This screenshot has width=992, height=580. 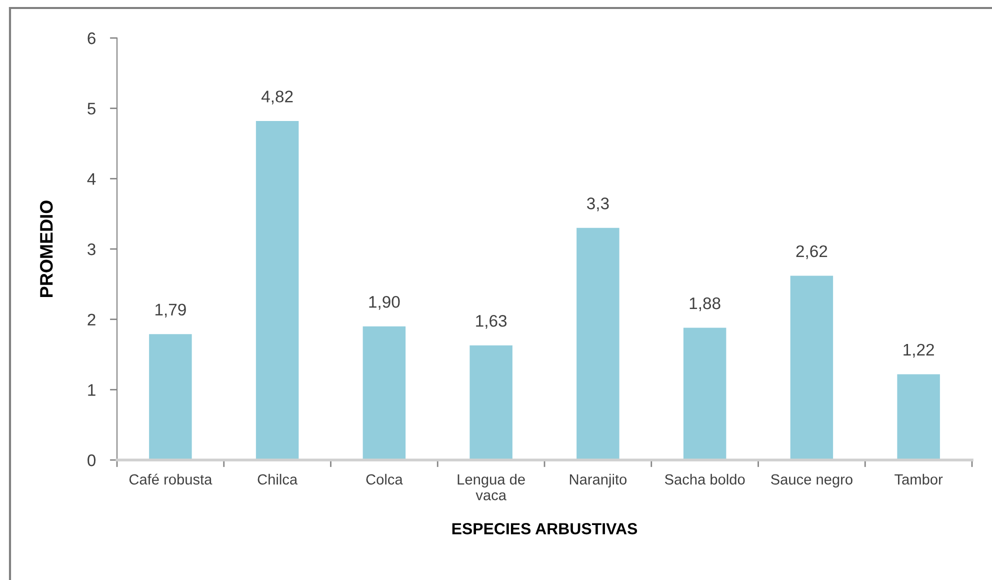 I want to click on y-tick-label: 2, so click(x=92, y=320).